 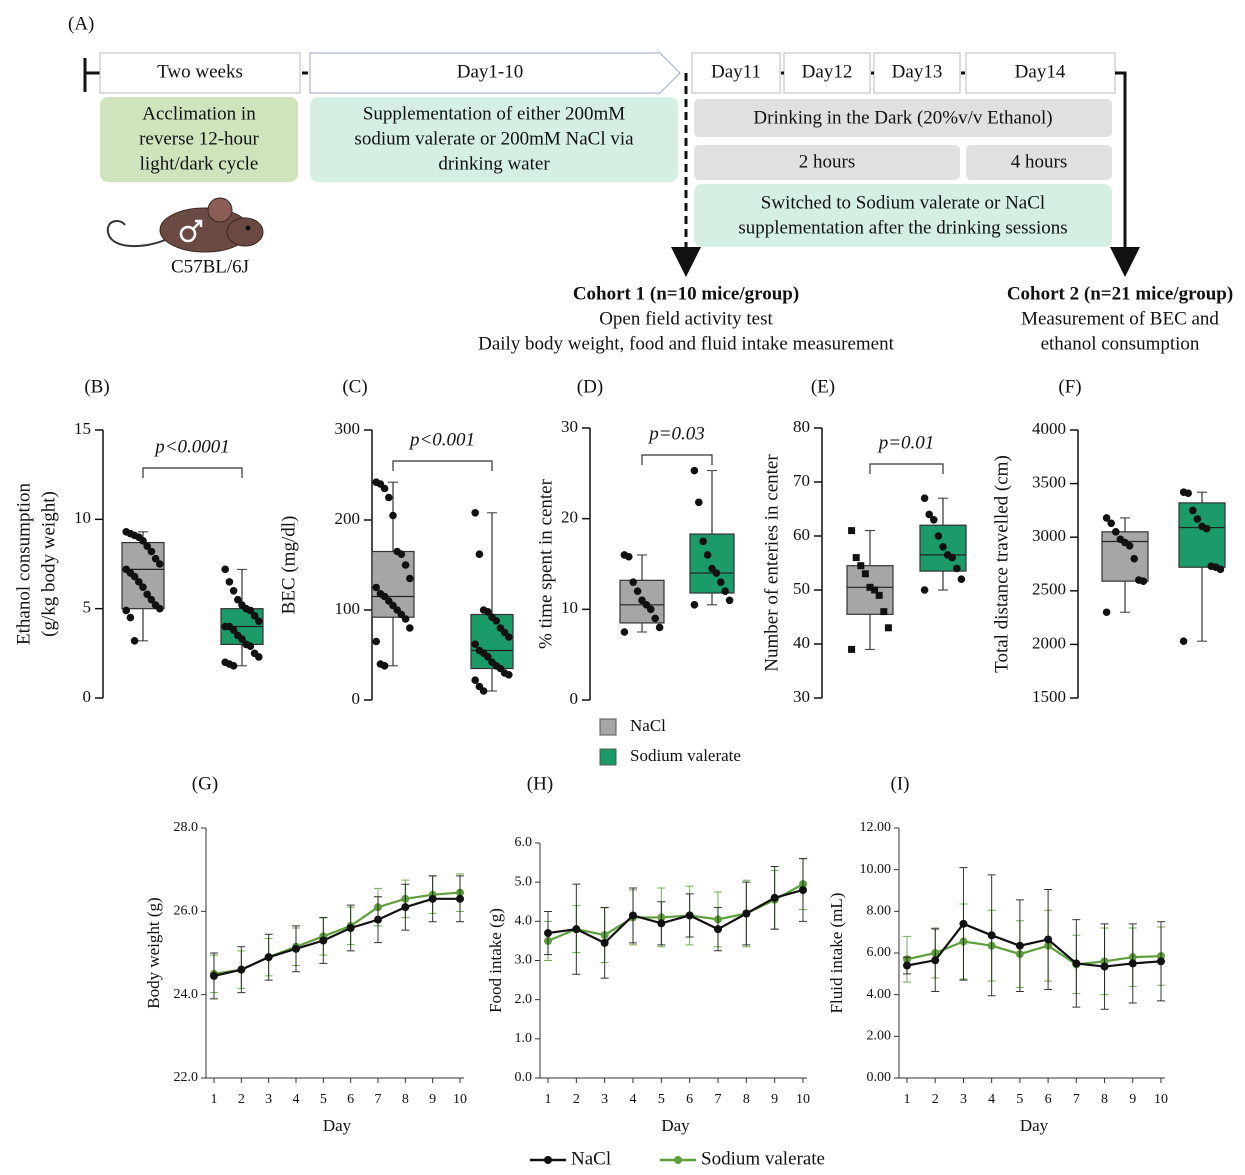 I want to click on cohort-title: Cohort 2 (n=21 mice/group), so click(x=1120, y=293).